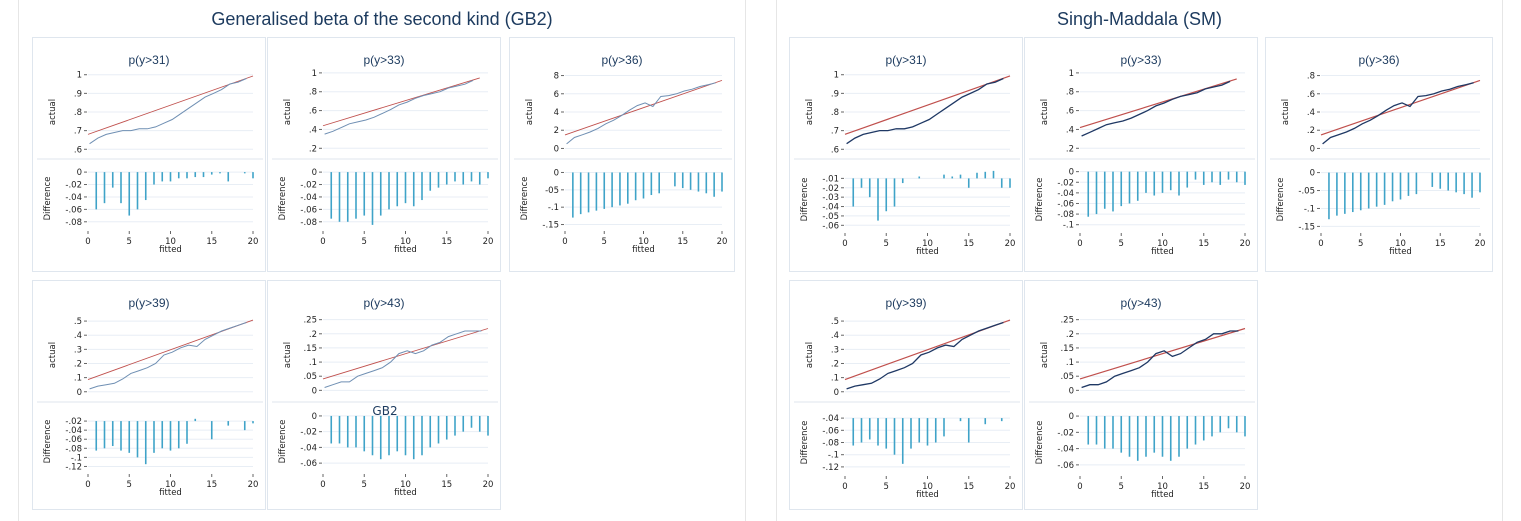 The height and width of the screenshot is (521, 1521). I want to click on top-tick-label: .5, so click(835, 322).